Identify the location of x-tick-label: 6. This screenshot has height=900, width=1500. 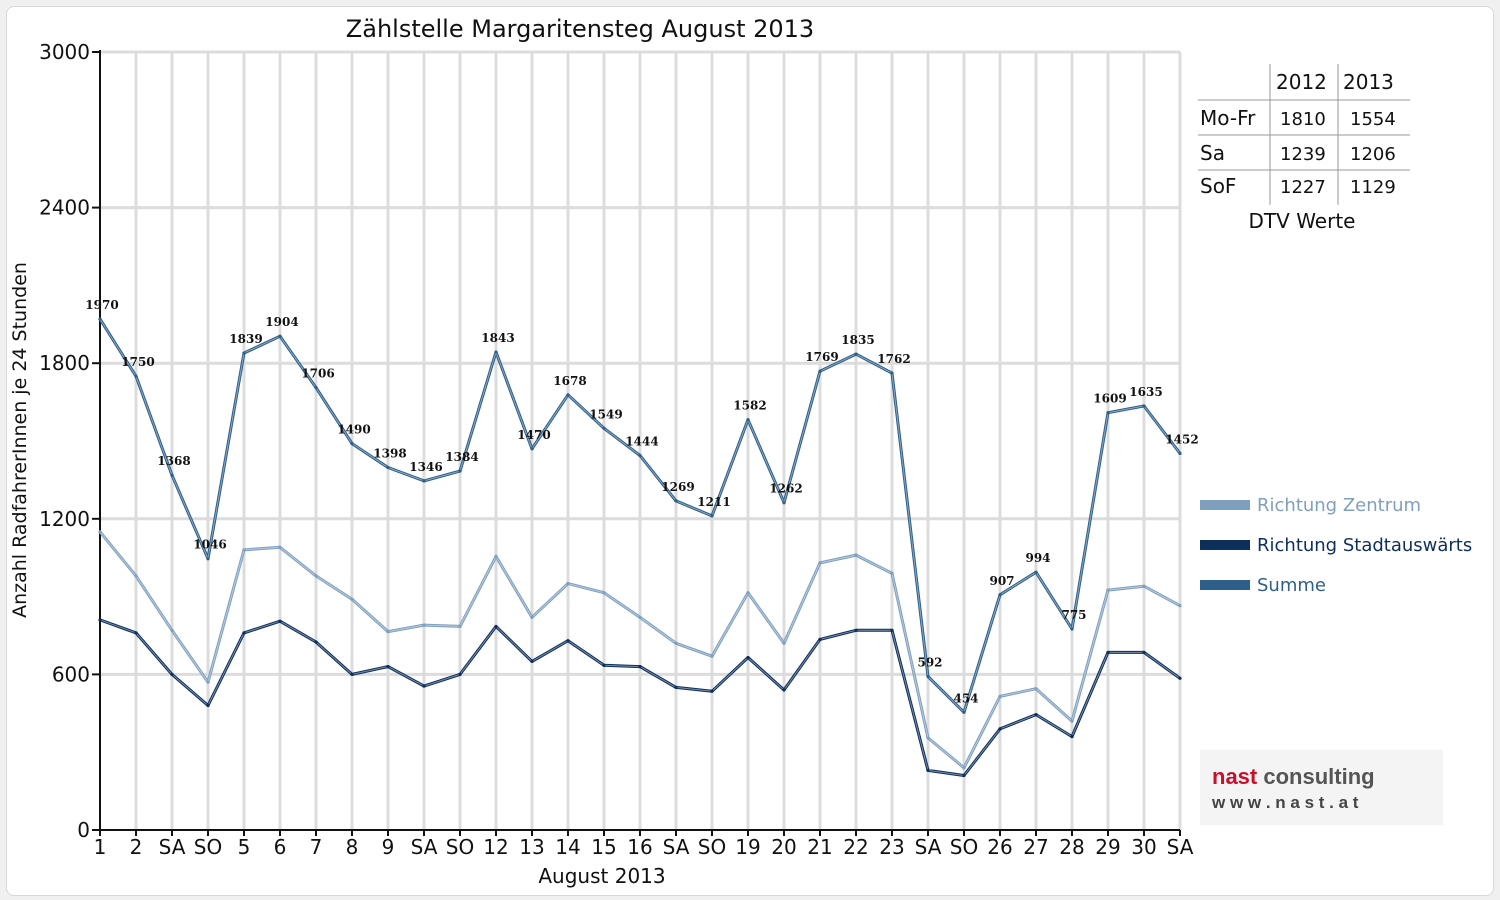
(280, 847).